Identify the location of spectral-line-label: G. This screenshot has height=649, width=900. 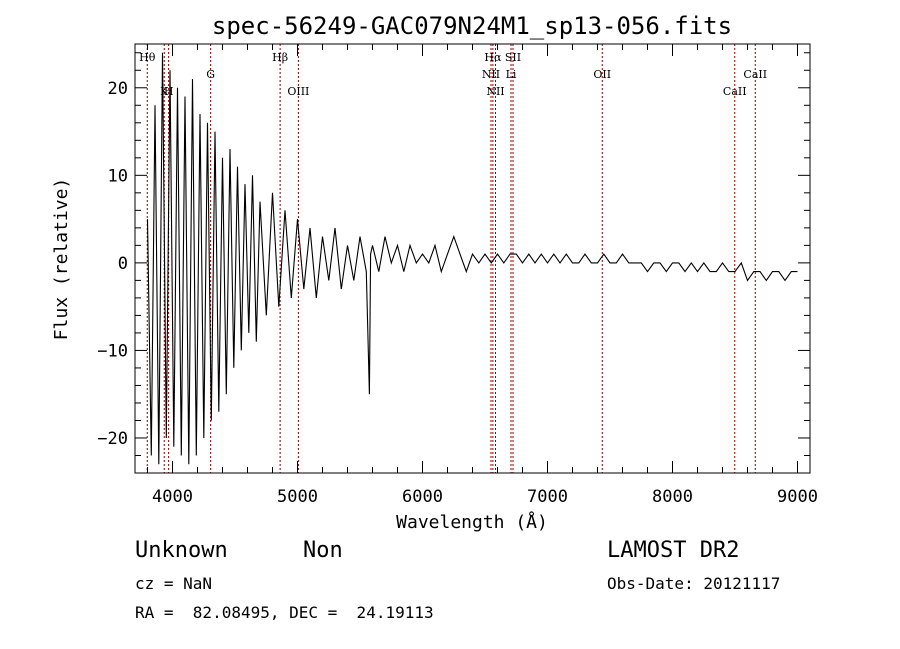
(210, 74).